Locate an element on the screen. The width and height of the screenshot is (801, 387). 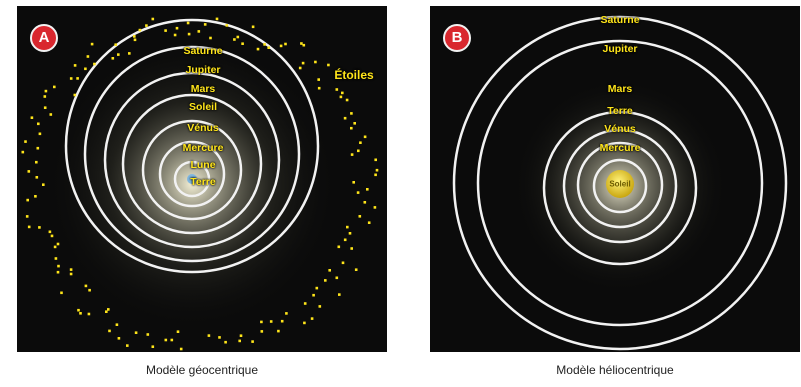
earth-dot is located at coordinates (192, 179).